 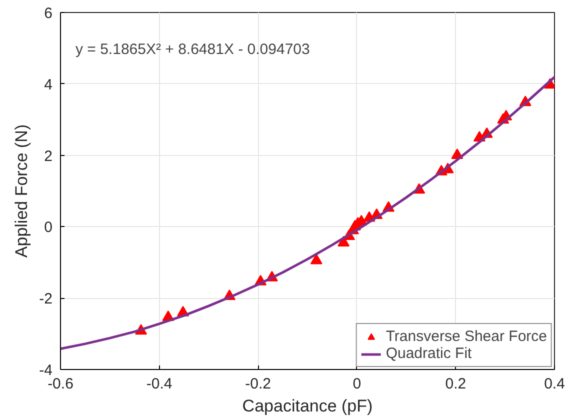 What do you see at coordinates (554, 384) in the screenshot?
I see `x-tick-label: 0.4` at bounding box center [554, 384].